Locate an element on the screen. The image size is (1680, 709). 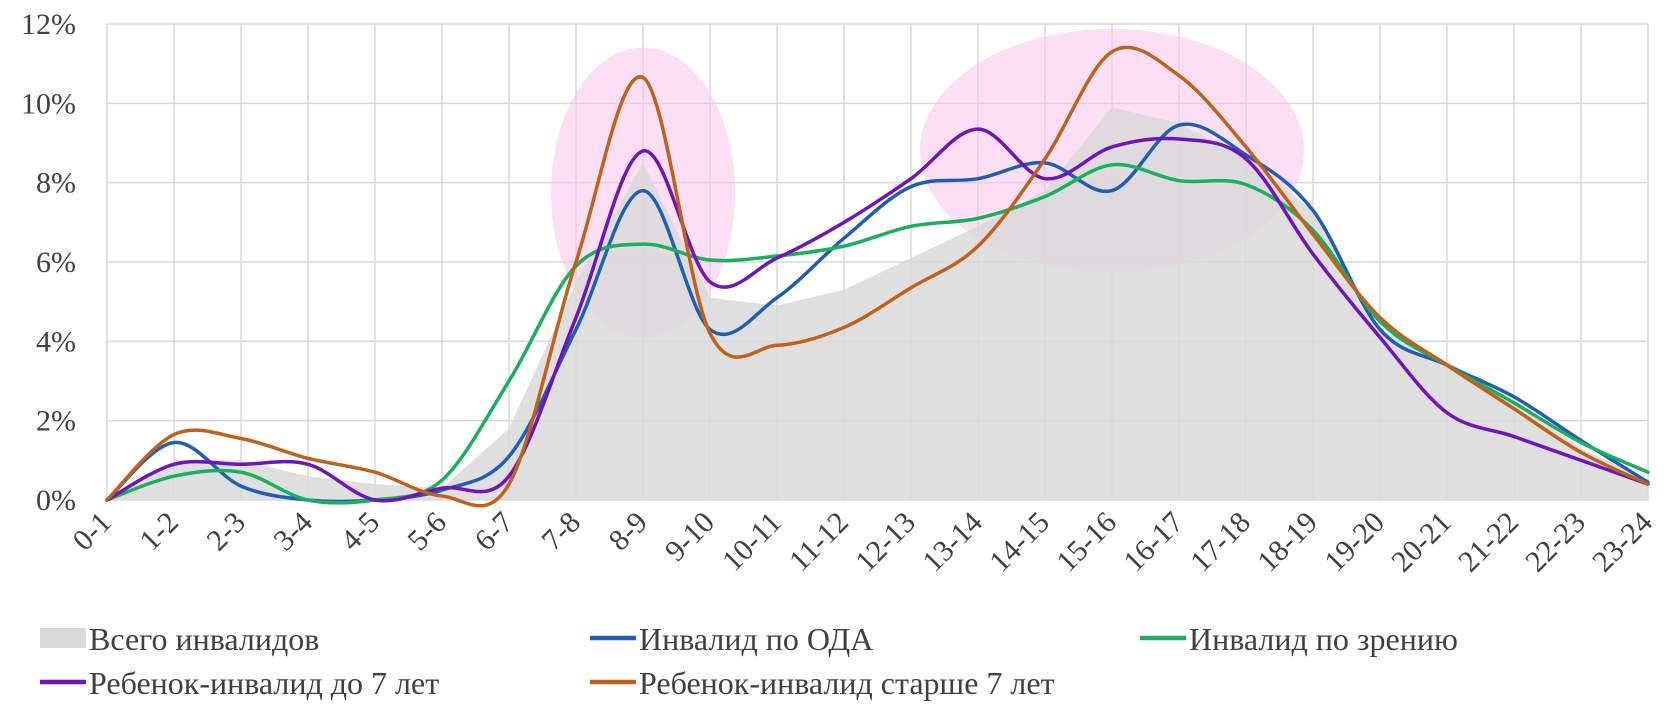
x-tick-label: 21-22 is located at coordinates (1488, 542).